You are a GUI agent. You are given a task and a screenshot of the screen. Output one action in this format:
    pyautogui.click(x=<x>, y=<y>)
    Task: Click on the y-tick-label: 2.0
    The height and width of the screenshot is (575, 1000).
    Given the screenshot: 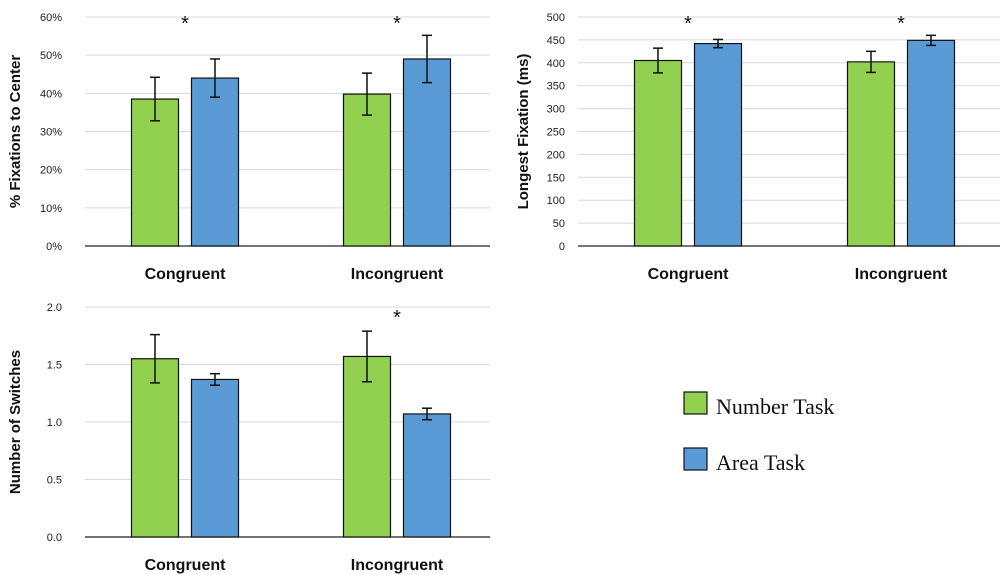 What is the action you would take?
    pyautogui.click(x=54, y=308)
    